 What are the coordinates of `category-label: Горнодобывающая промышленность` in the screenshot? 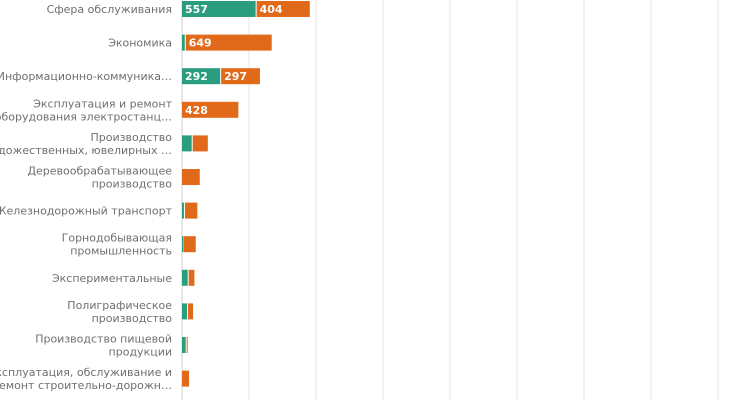 It's located at (117, 245).